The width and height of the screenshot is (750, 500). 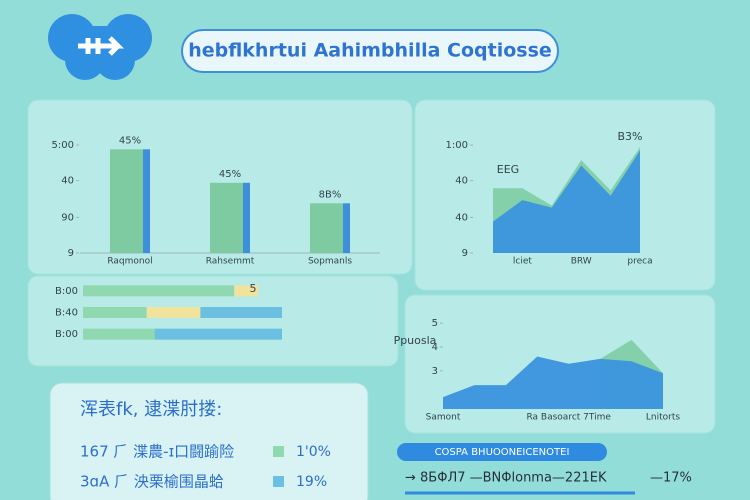 What do you see at coordinates (100, 47) in the screenshot?
I see `logo` at bounding box center [100, 47].